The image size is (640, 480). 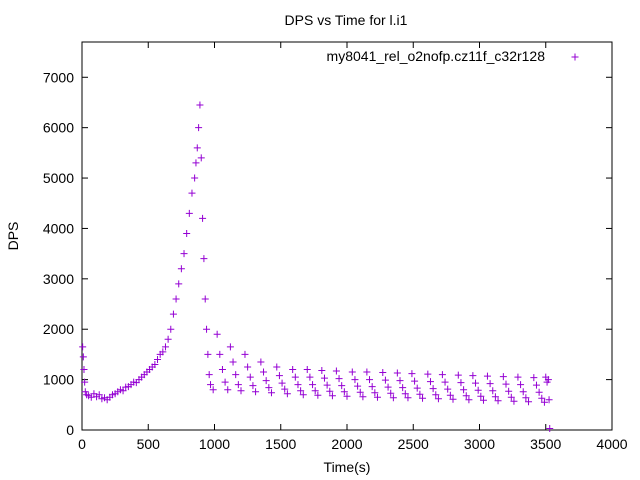 I want to click on y-tick-label: 6000, so click(x=58, y=128).